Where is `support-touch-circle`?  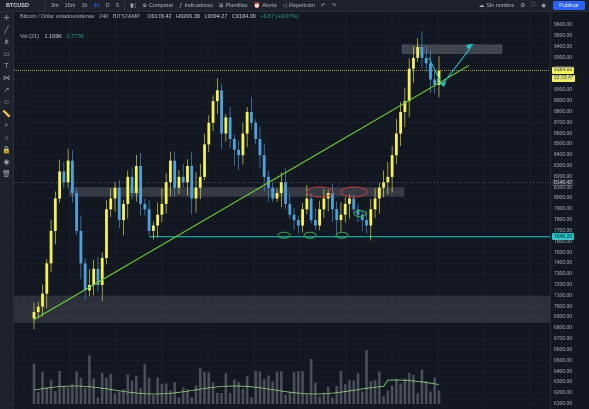
support-touch-circle is located at coordinates (360, 214).